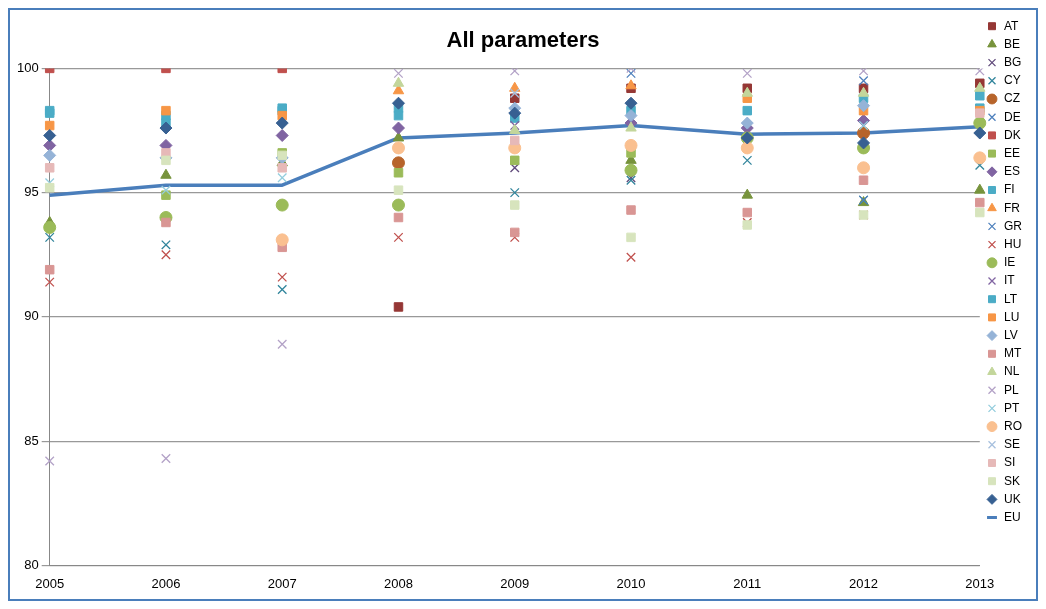 The height and width of the screenshot is (609, 1046). I want to click on x-tick-label: 2012, so click(863, 583).